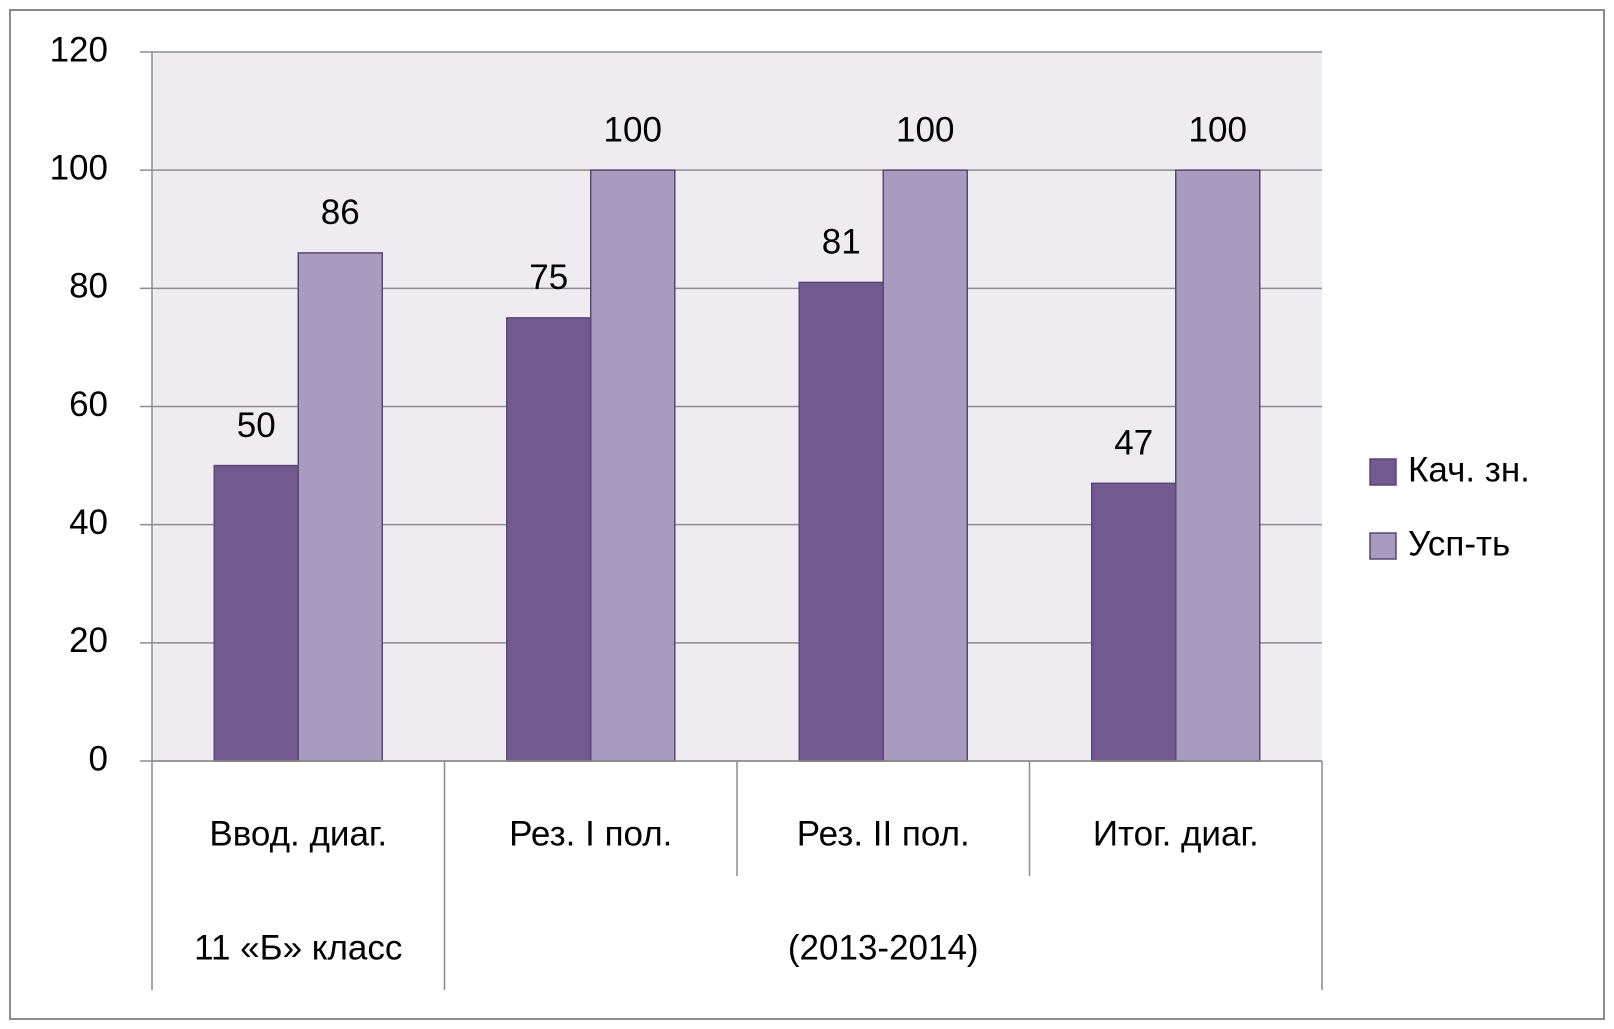 Image resolution: width=1614 pixels, height=1029 pixels. Describe the element at coordinates (88, 640) in the screenshot. I see `y-tick-label: 20` at that location.